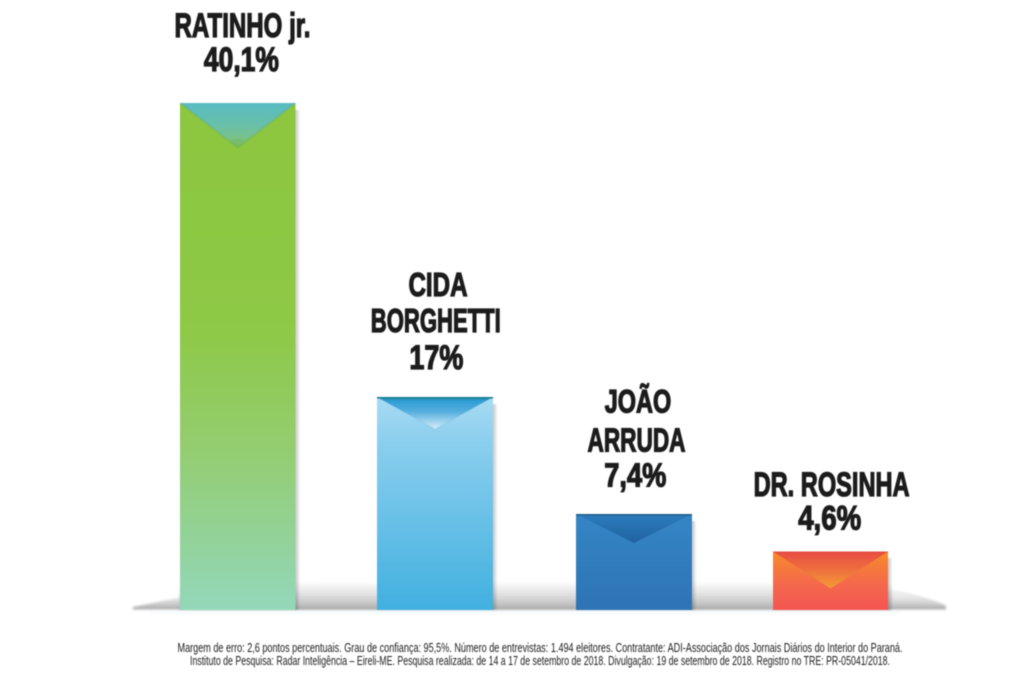 This screenshot has width=1024, height=675. What do you see at coordinates (637, 441) in the screenshot?
I see `svg-text: ARRUDA` at bounding box center [637, 441].